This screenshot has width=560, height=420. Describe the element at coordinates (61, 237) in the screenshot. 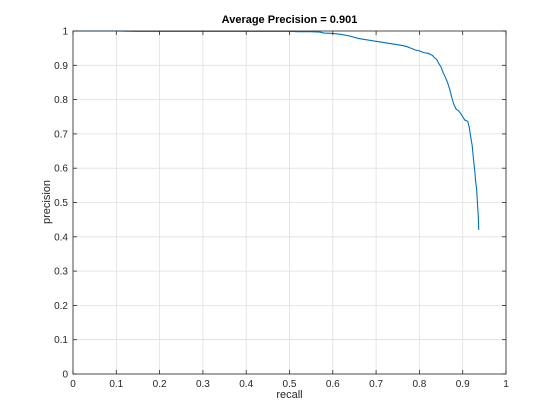

I see `y-tick-label: 0.4` at that location.